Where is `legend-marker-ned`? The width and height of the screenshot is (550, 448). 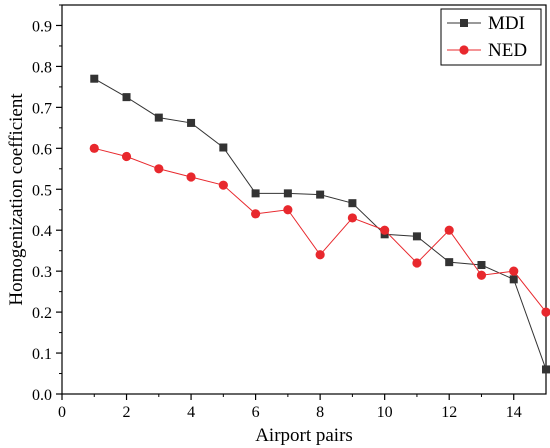
legend-marker-ned is located at coordinates (464, 50).